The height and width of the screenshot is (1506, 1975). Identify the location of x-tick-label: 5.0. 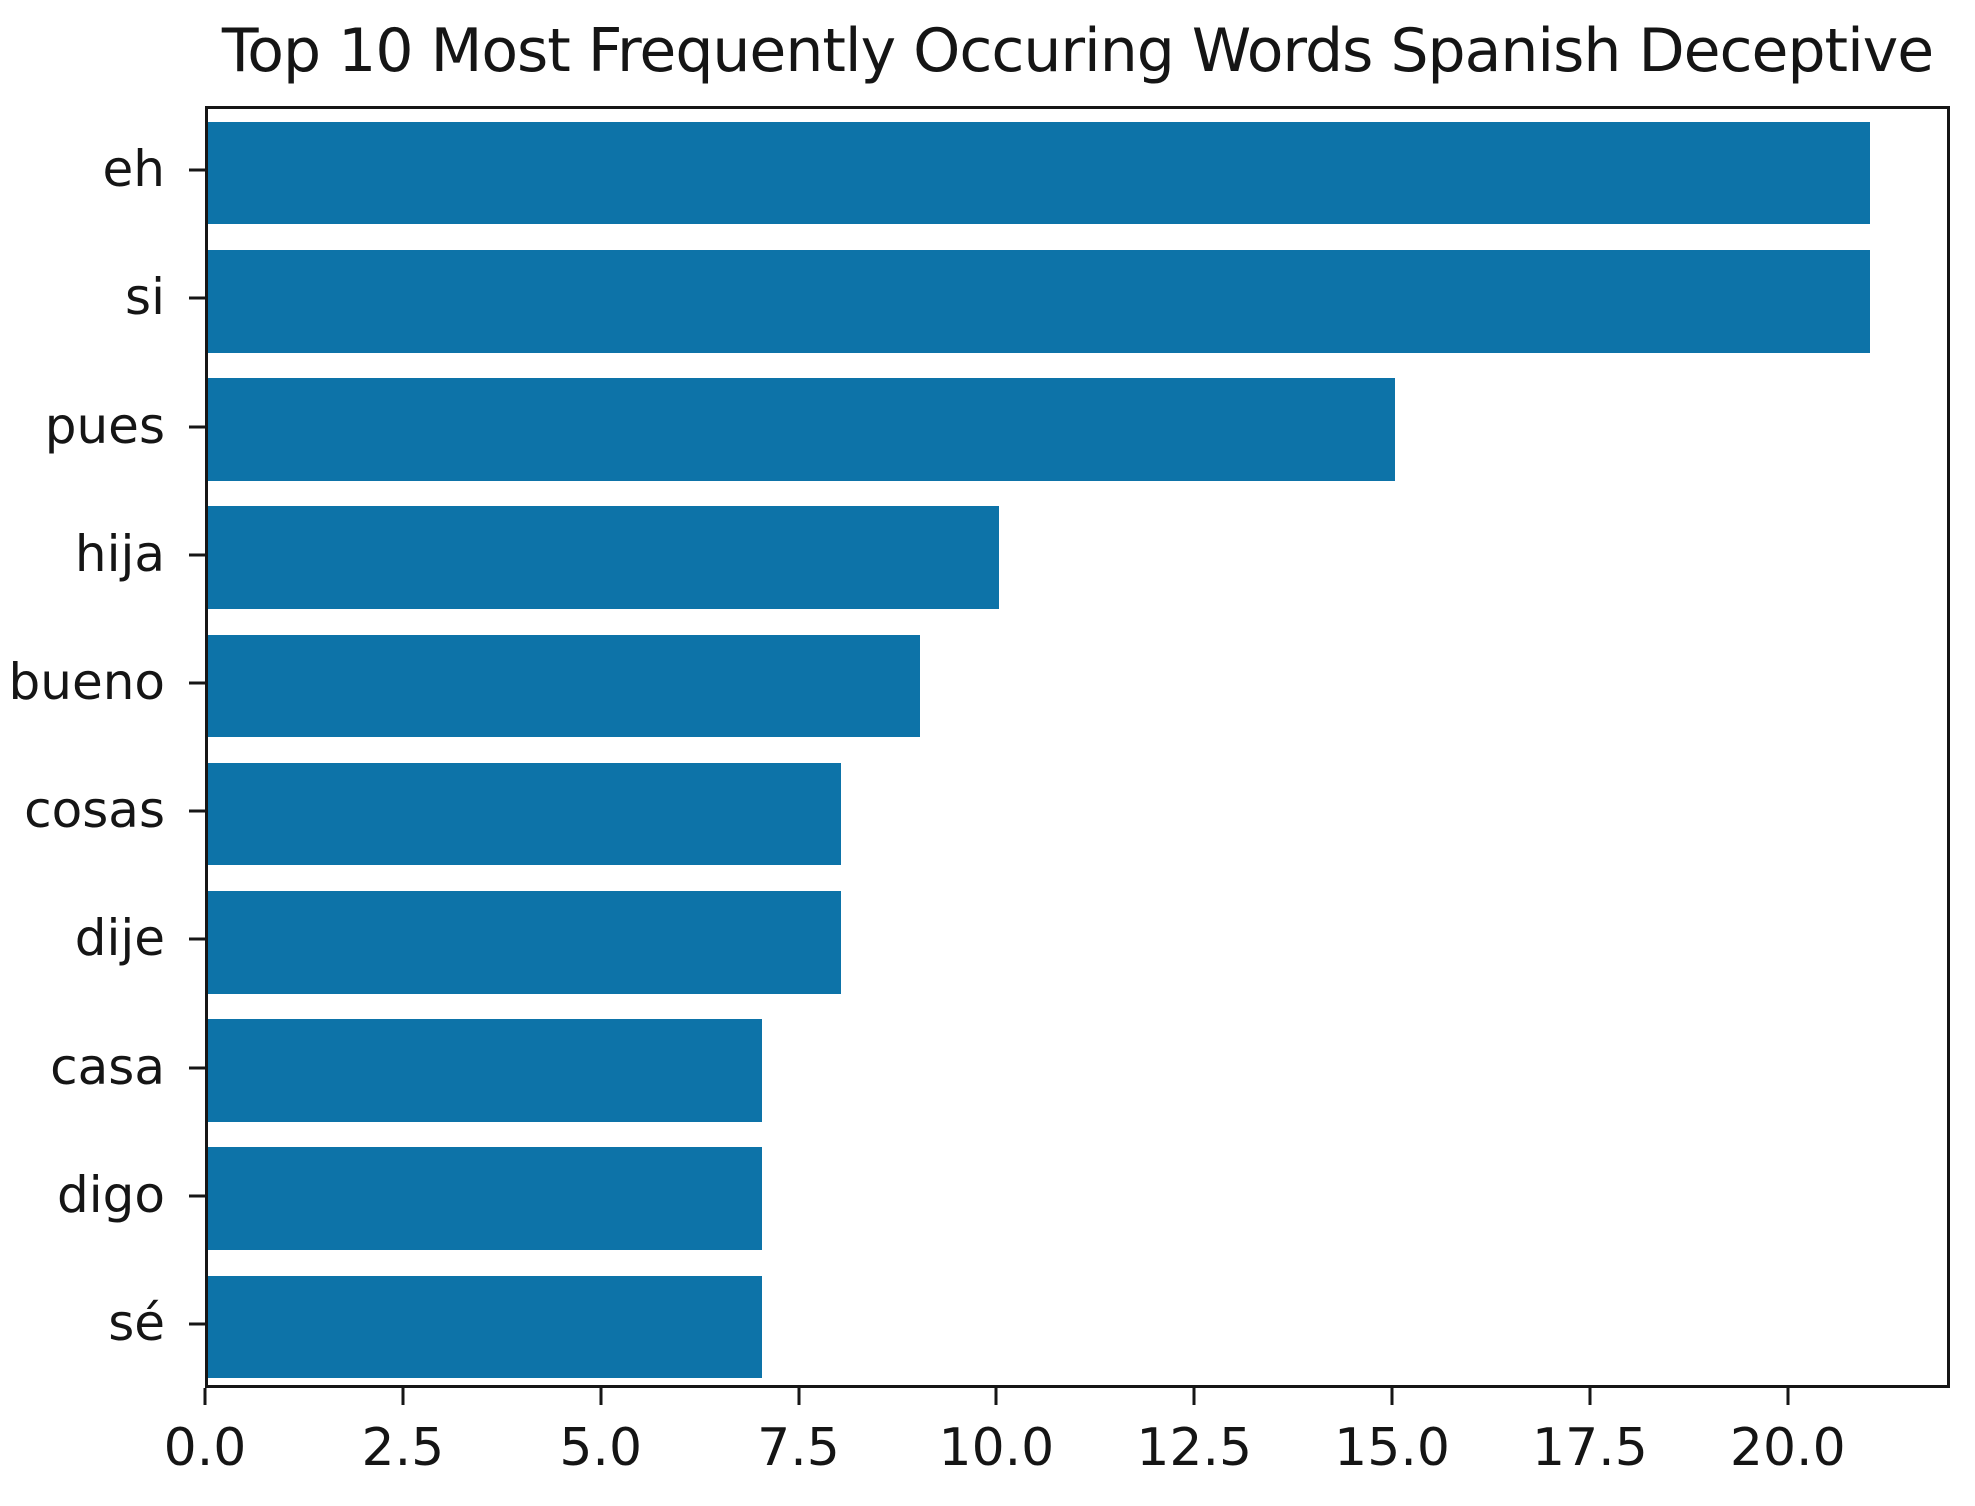
(601, 1448).